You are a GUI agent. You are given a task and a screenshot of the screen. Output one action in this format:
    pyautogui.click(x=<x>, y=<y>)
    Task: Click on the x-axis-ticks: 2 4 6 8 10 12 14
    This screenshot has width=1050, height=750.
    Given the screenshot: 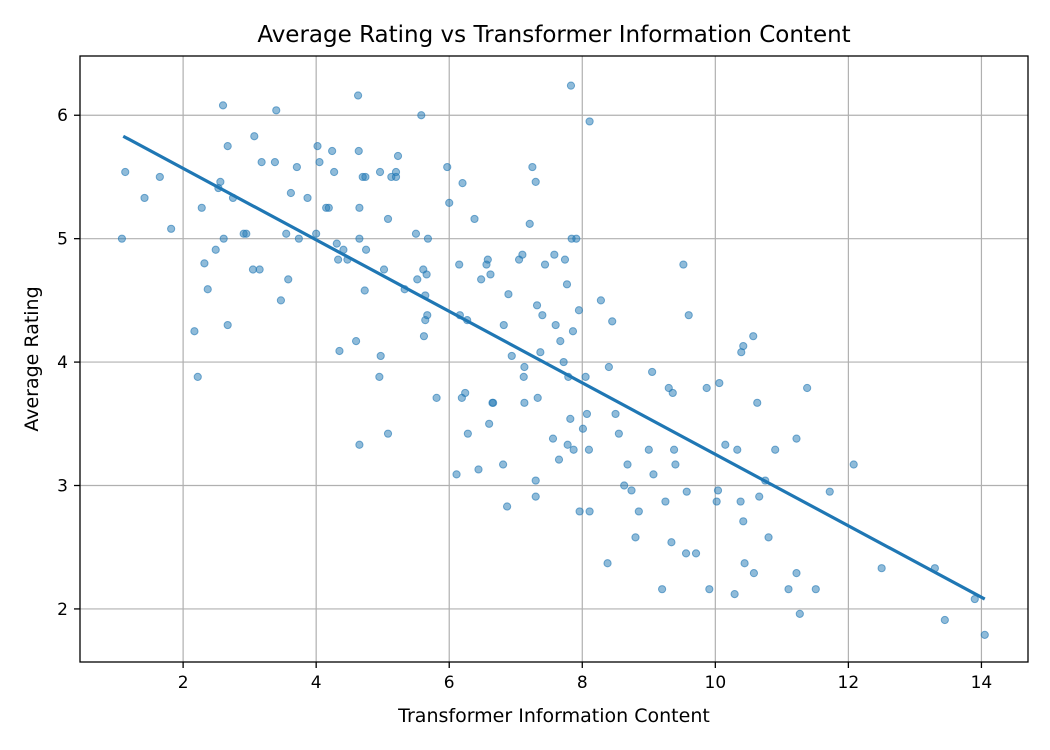 What is the action you would take?
    pyautogui.click(x=585, y=677)
    